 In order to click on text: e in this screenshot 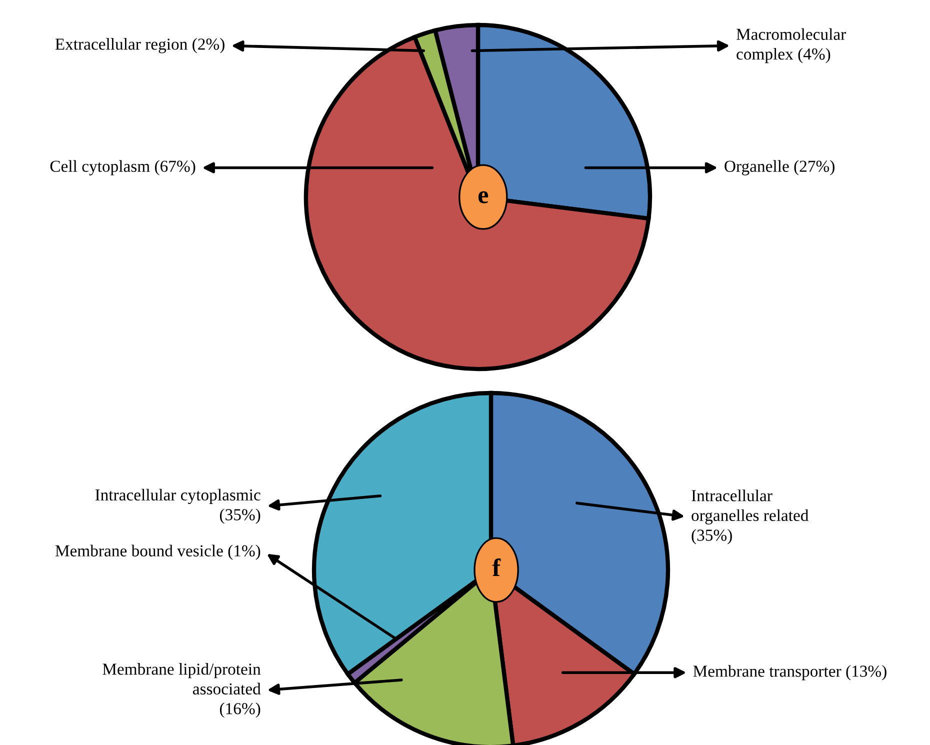, I will do `click(483, 197)`.